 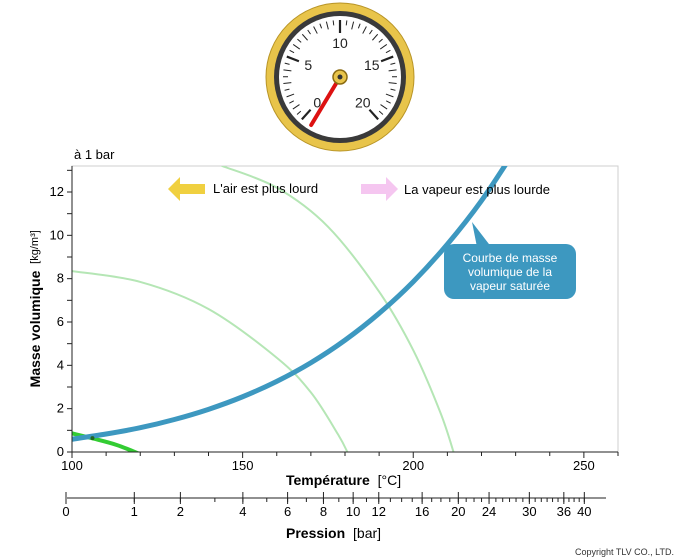 What do you see at coordinates (308, 65) in the screenshot?
I see `gauge-label: 5` at bounding box center [308, 65].